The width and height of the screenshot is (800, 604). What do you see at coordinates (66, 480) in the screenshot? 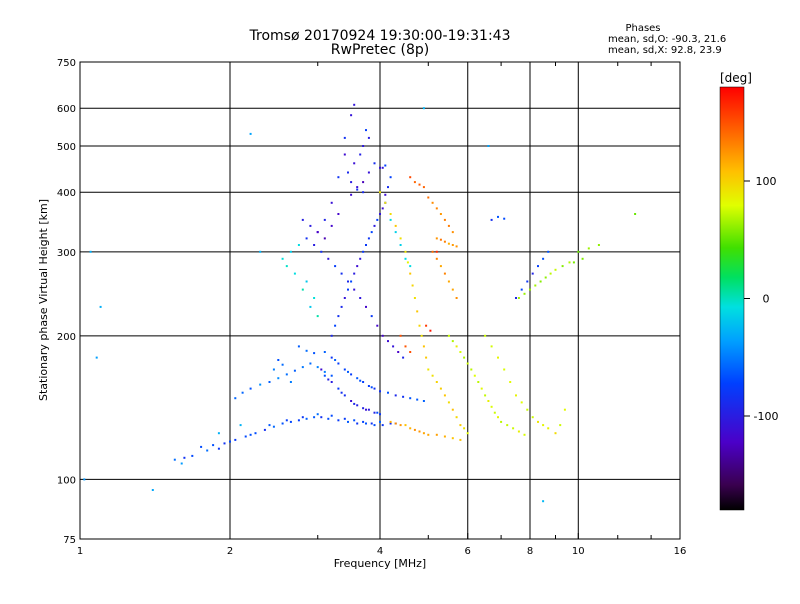
I see `y-tick-label: 100` at bounding box center [66, 480].